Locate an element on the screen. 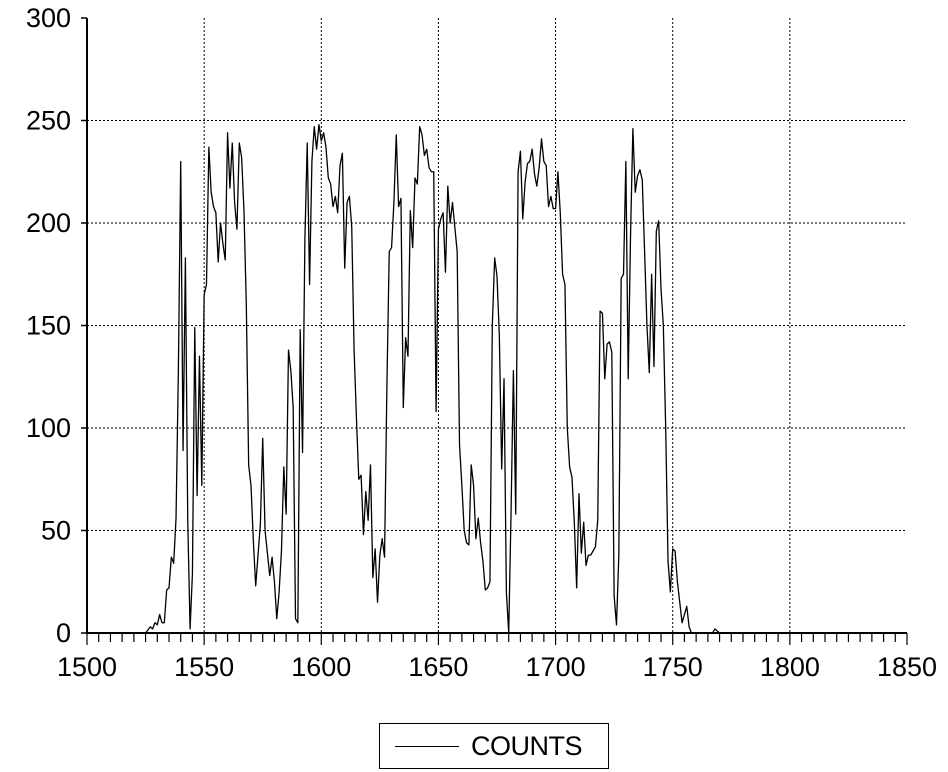 The height and width of the screenshot is (772, 948). x-tick-label-1800: 1800 is located at coordinates (790, 667).